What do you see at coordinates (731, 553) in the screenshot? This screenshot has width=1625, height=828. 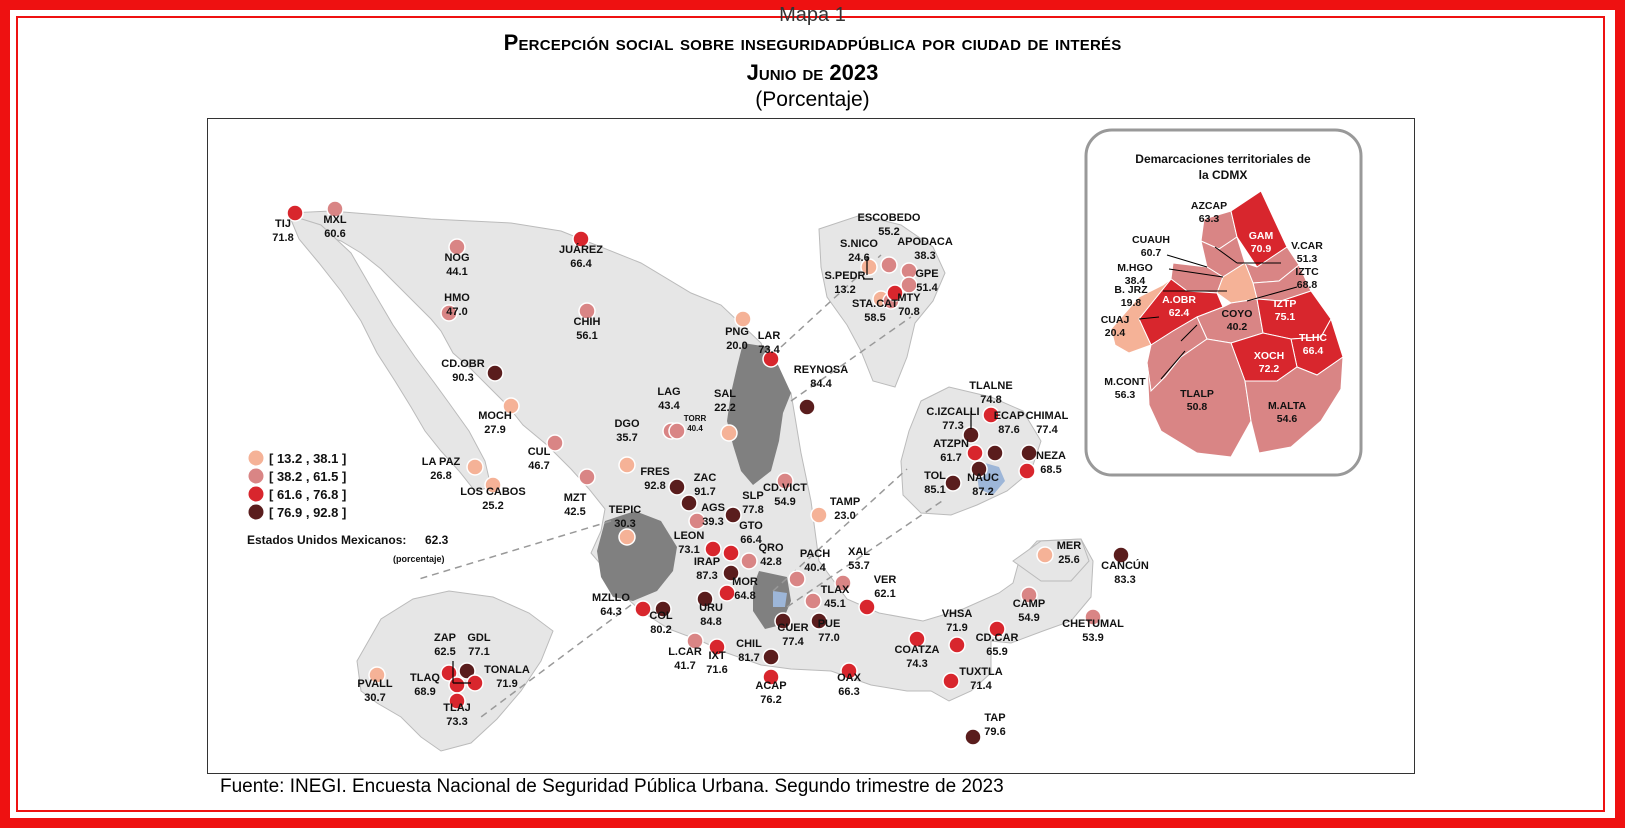 I see `city-marker-gto` at bounding box center [731, 553].